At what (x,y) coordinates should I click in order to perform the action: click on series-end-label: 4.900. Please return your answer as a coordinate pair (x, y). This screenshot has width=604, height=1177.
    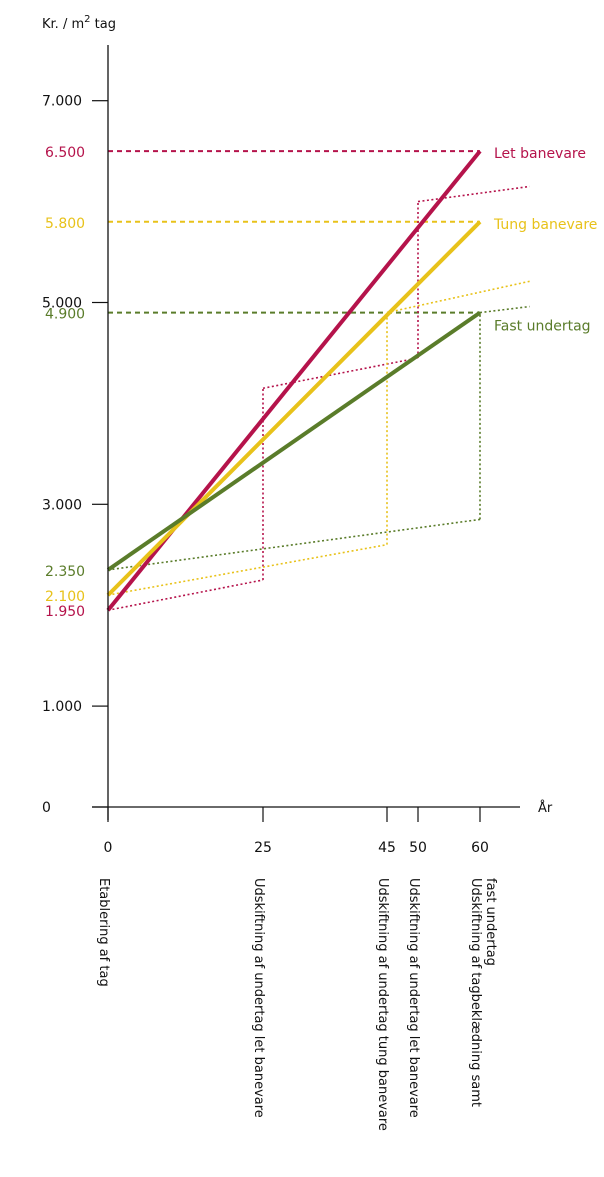
    Looking at the image, I should click on (65, 315).